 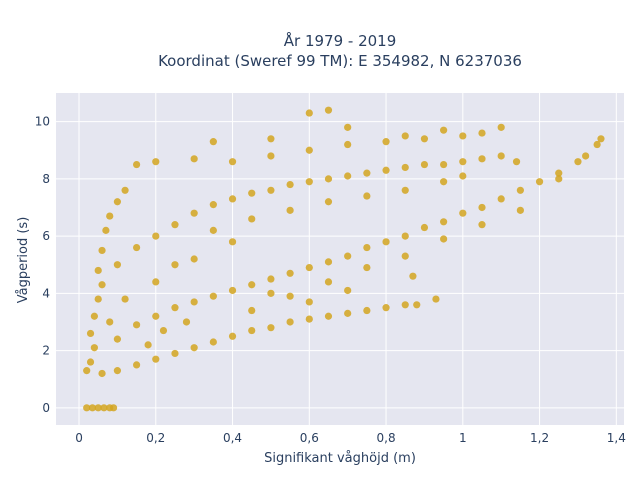 I want to click on x-tick-label: 0,4, so click(x=232, y=438).